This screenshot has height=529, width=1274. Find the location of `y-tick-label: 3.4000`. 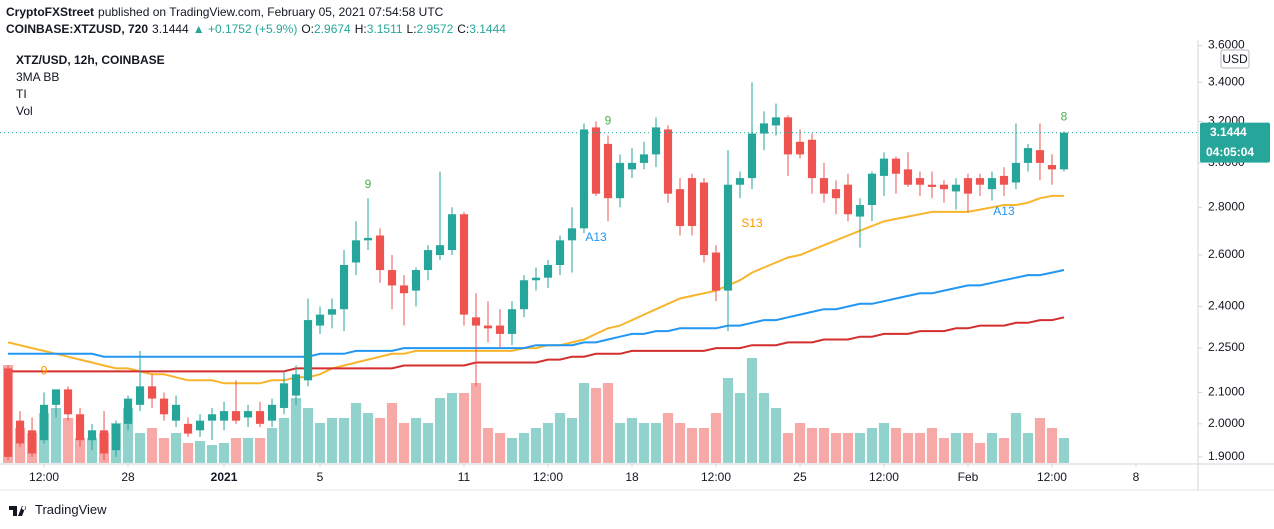

y-tick-label: 3.4000 is located at coordinates (1226, 82).